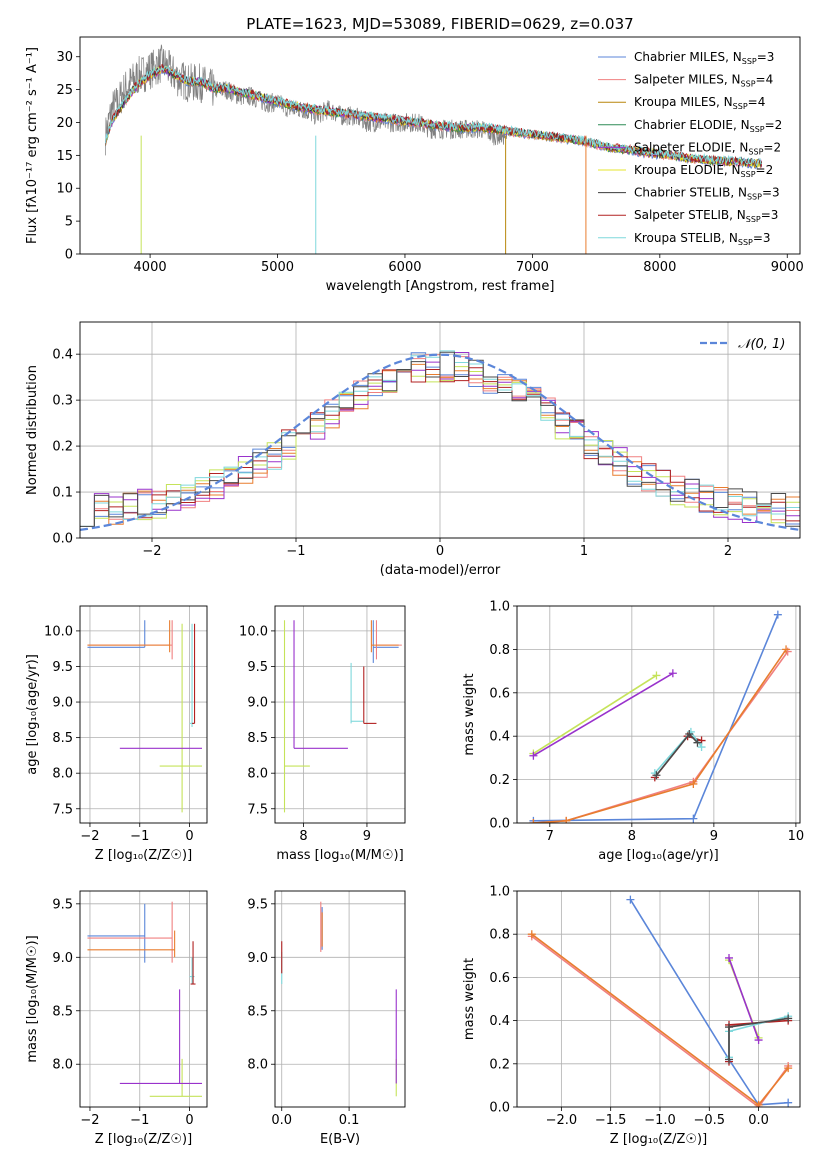  I want to click on ebv-mass-frame, so click(340, 999).